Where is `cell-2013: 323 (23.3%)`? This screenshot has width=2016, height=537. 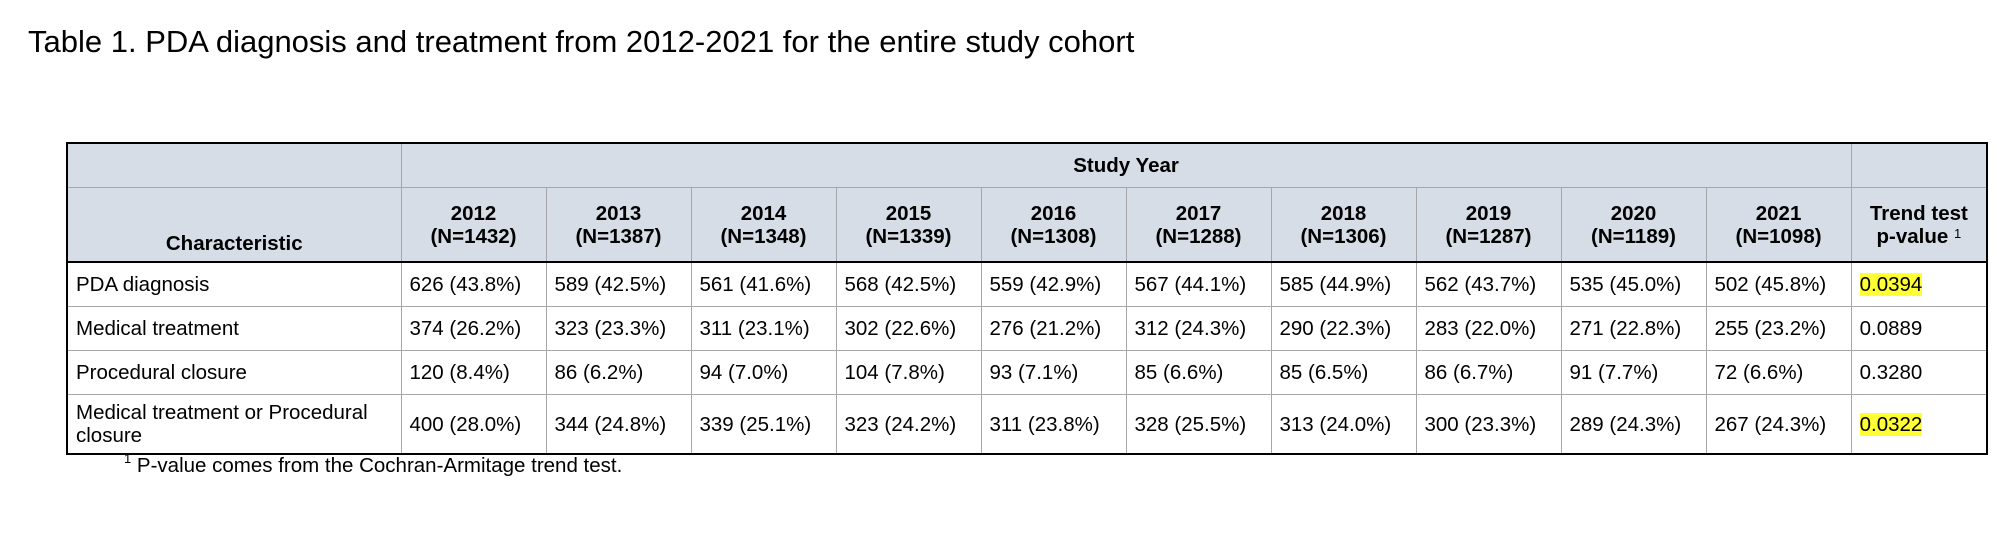 cell-2013: 323 (23.3%) is located at coordinates (618, 328).